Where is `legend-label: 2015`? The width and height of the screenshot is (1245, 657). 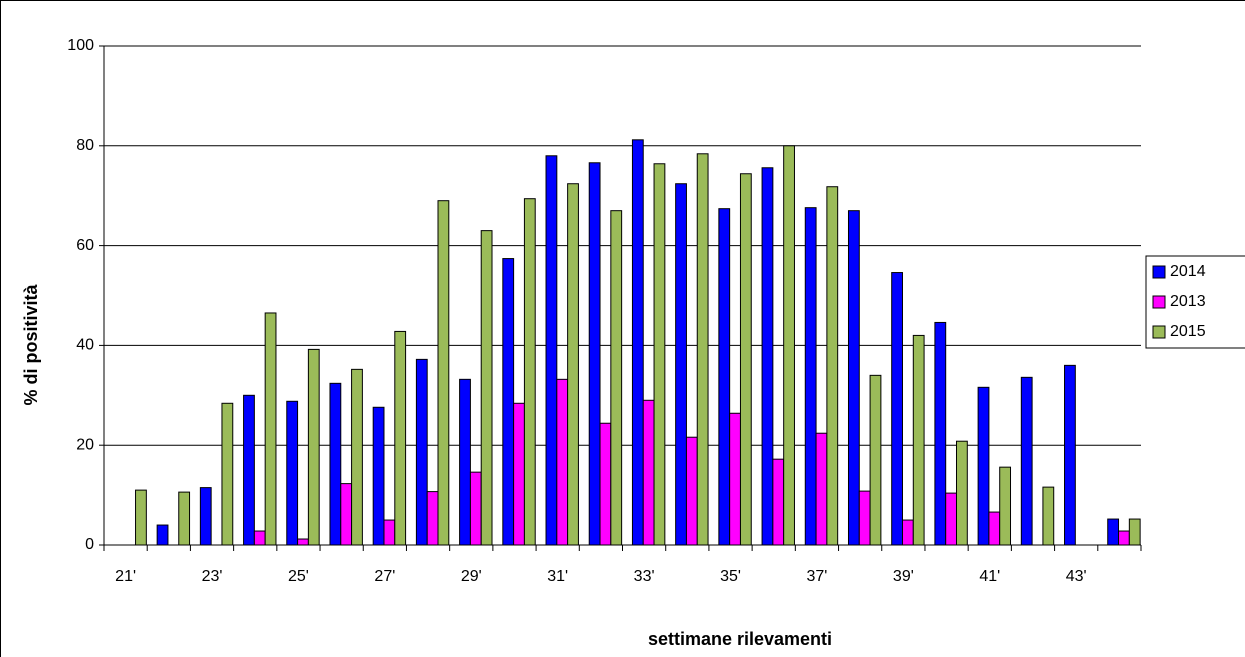 legend-label: 2015 is located at coordinates (1188, 331).